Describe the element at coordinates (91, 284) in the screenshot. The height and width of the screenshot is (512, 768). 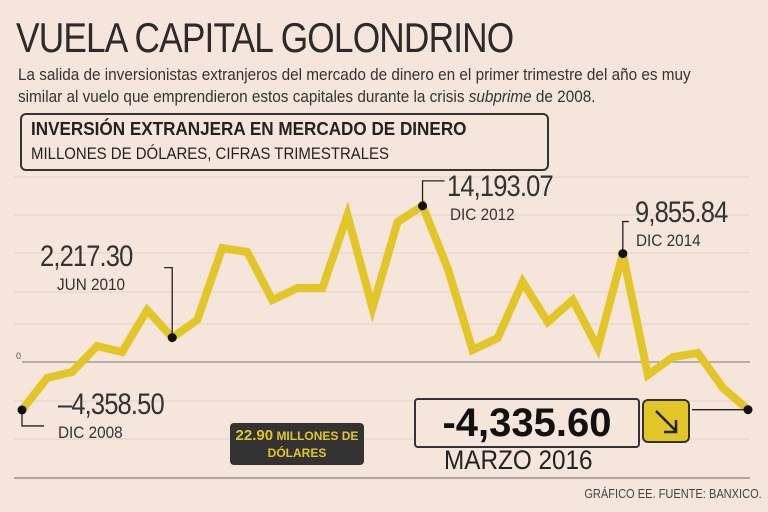
I see `annotation-date-jun2010: JUN 2010` at that location.